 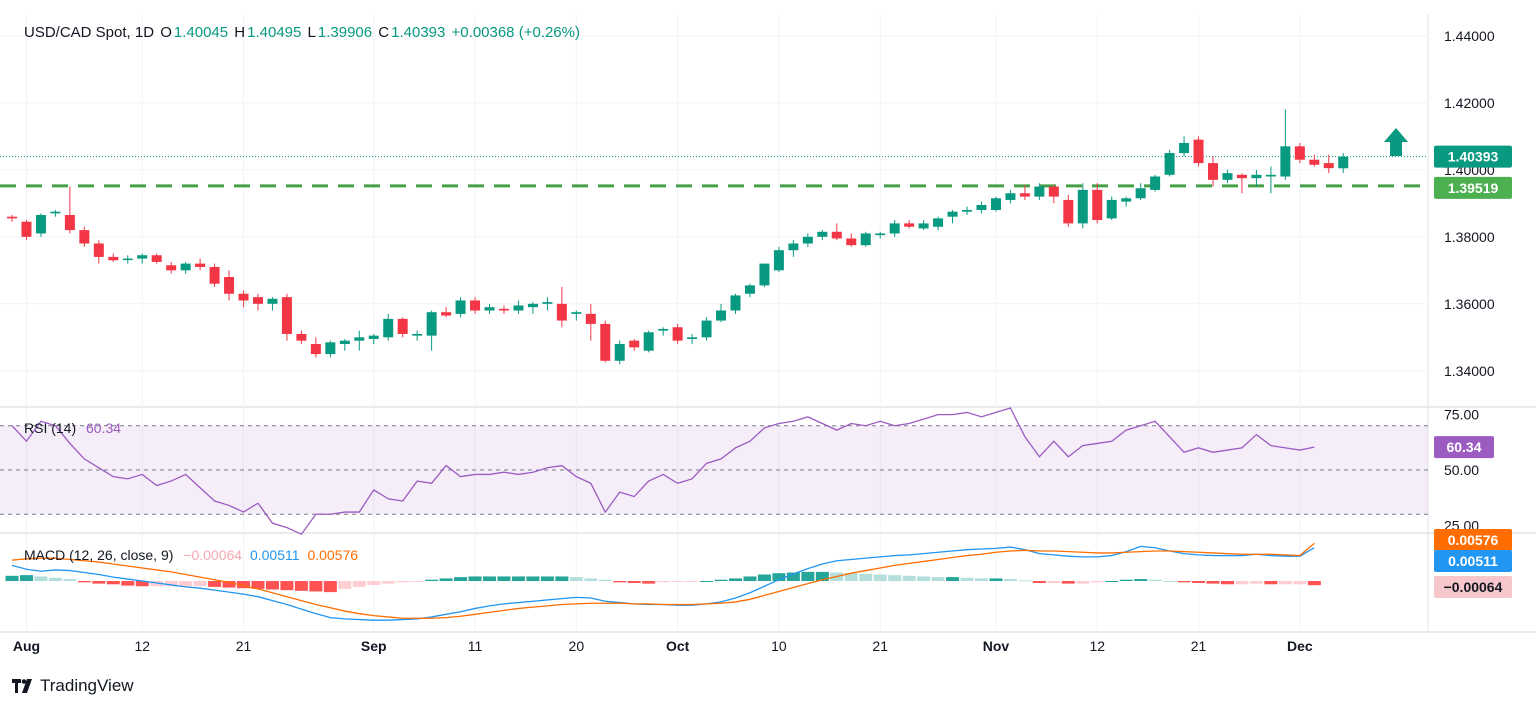 What do you see at coordinates (1473, 587) in the screenshot?
I see `hist-badge-bg` at bounding box center [1473, 587].